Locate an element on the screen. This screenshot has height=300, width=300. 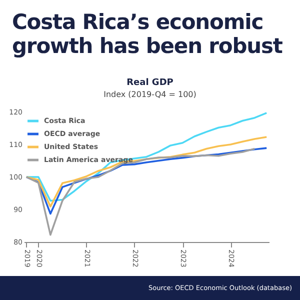
chart-subtitle: Real GDP is located at coordinates (150, 83).